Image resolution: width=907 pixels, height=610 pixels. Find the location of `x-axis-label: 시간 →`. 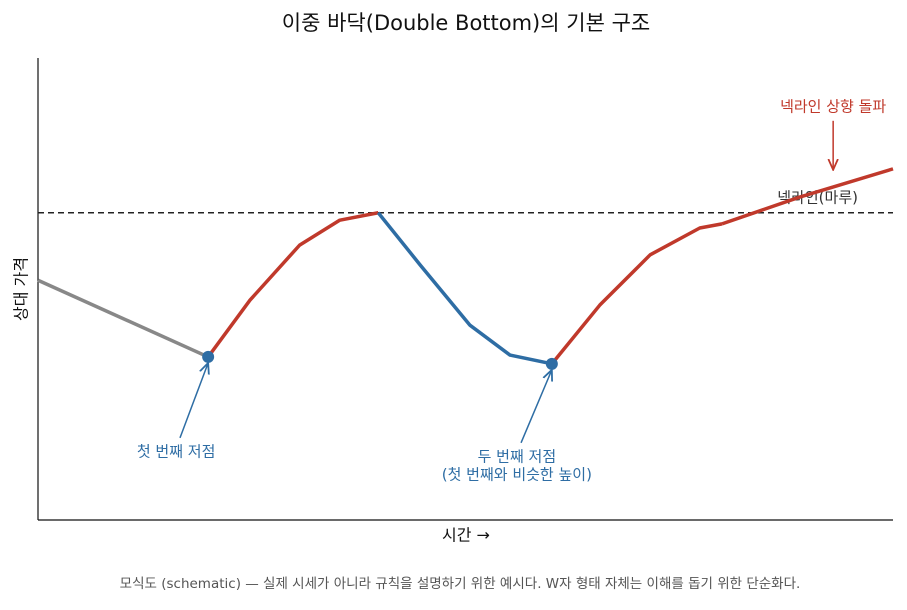

x-axis-label: 시간 → is located at coordinates (466, 535).